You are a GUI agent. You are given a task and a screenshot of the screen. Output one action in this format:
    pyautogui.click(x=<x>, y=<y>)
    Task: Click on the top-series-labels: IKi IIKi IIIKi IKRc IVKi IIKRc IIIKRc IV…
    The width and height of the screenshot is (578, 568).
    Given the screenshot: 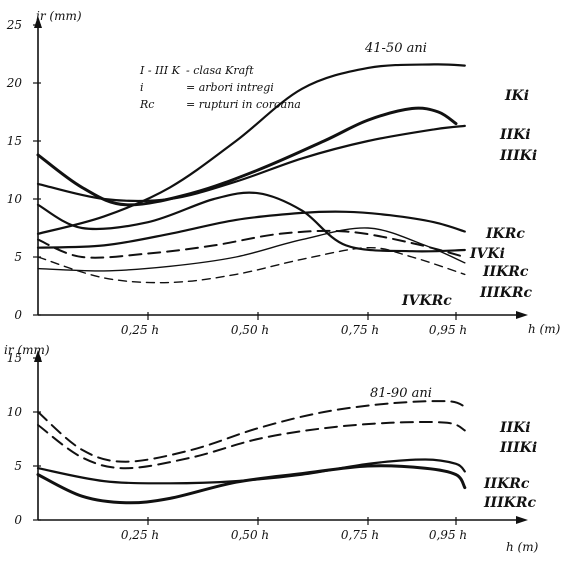 What is the action you would take?
    pyautogui.click(x=469, y=198)
    